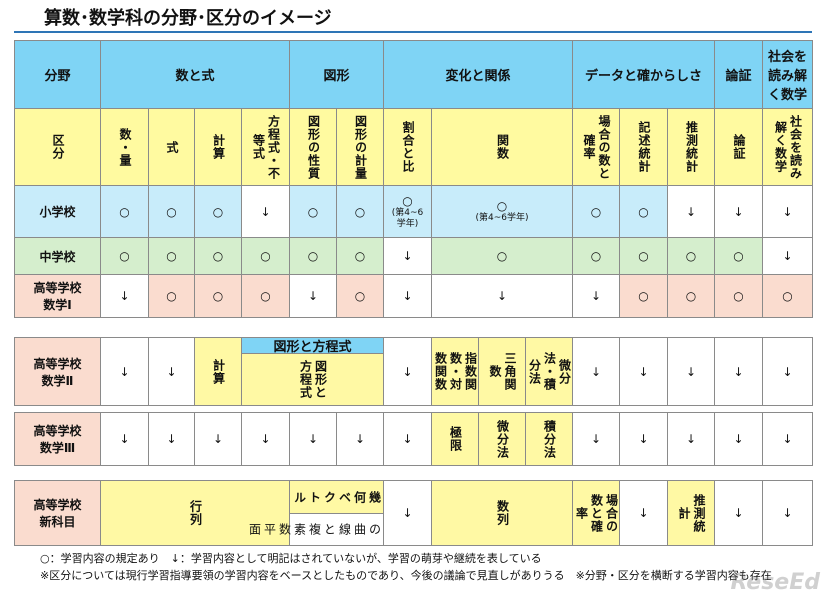 This screenshot has height=597, width=826. I want to click on table-cell: 変化と関係, so click(478, 74).